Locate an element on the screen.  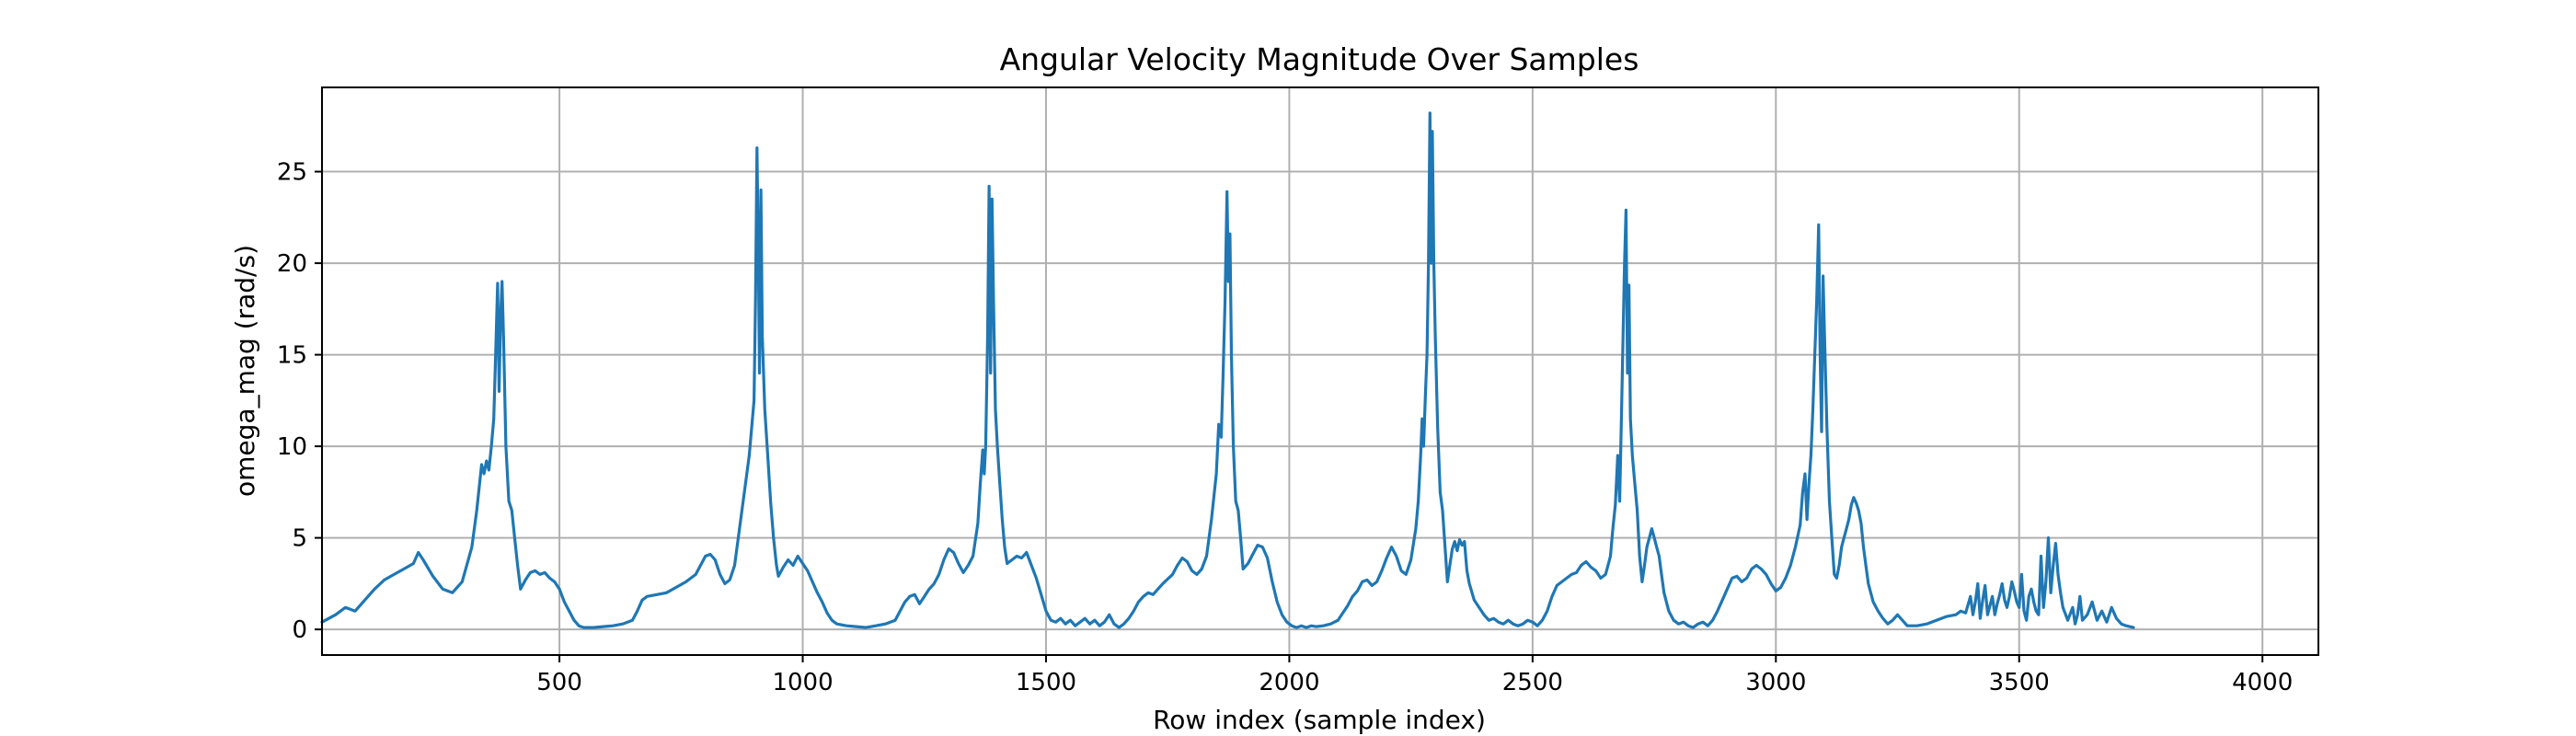
y-axis: 0 5 10 15 20 25 is located at coordinates (299, 401).